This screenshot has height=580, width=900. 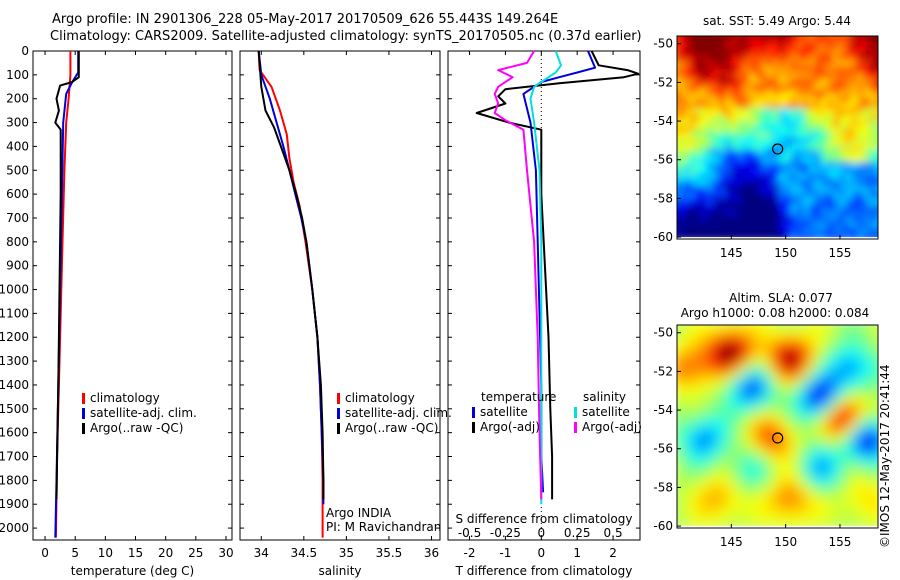 What do you see at coordinates (469, 533) in the screenshot?
I see `s-tick-label: -0.5` at bounding box center [469, 533].